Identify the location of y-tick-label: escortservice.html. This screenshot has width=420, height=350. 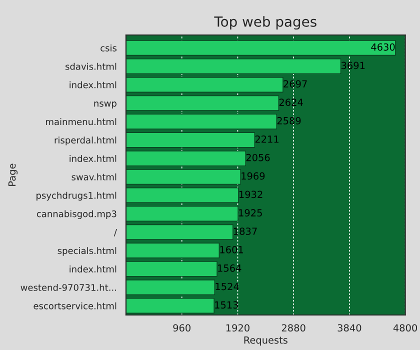
(75, 306).